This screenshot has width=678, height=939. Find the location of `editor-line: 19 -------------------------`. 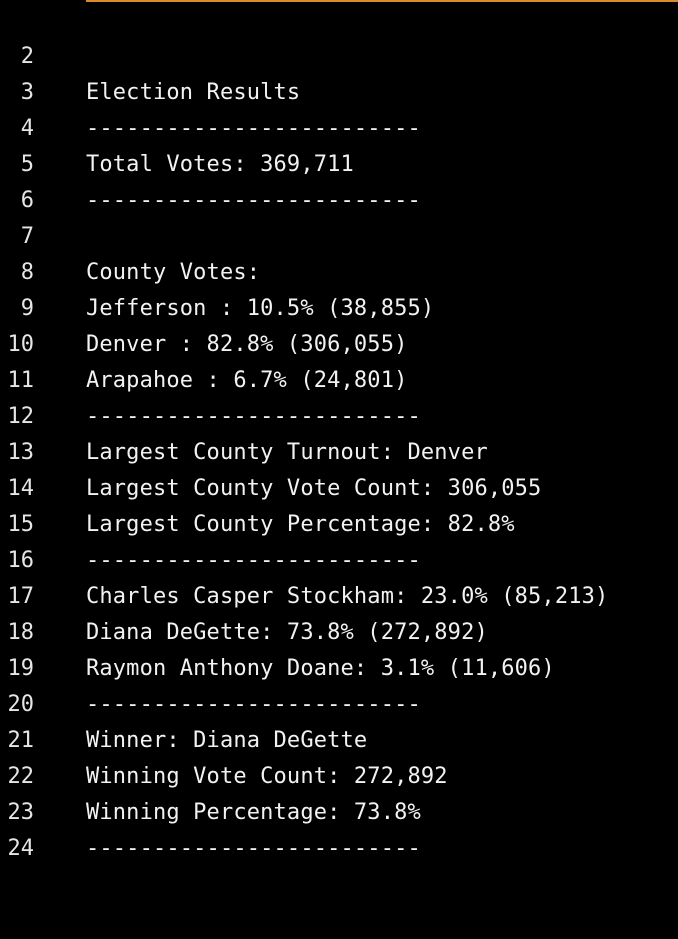

editor-line: 19 ------------------------- is located at coordinates (339, 666).